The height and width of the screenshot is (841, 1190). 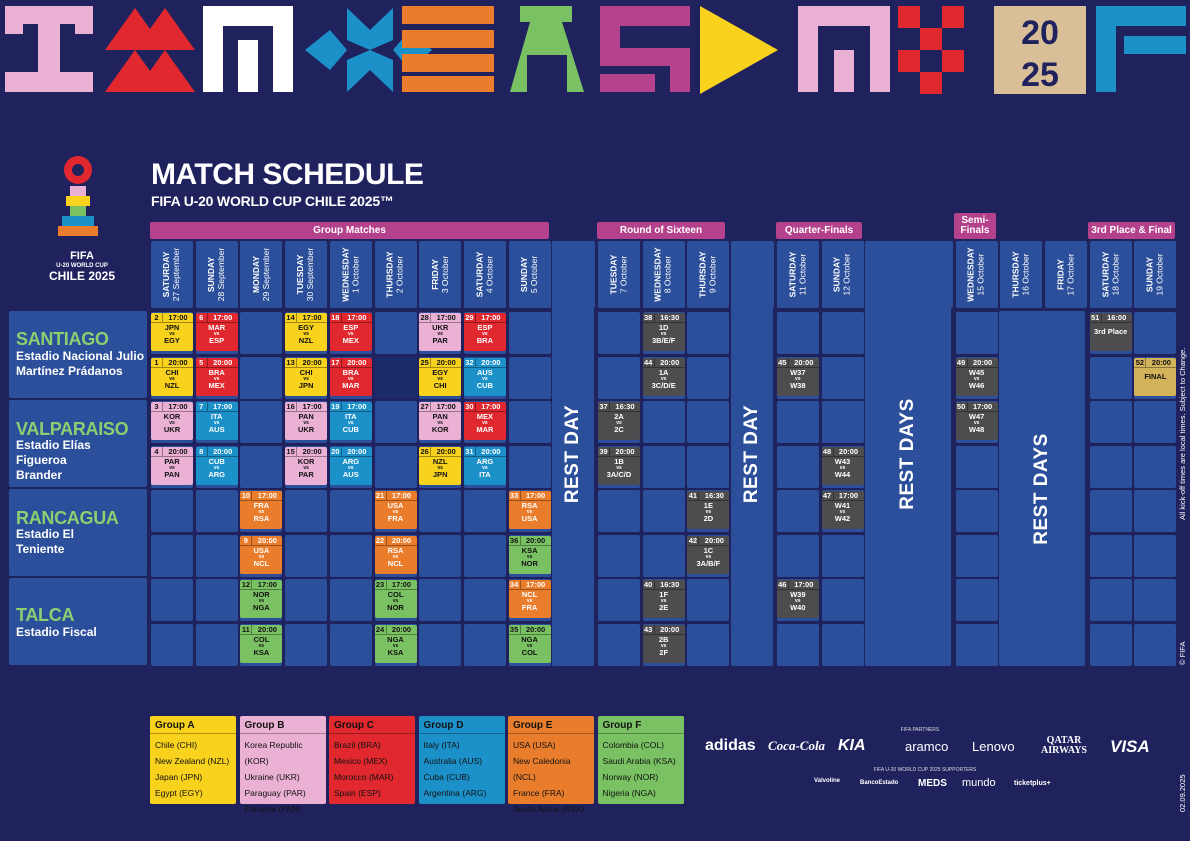 I want to click on stage-group-matches: Group Matches, so click(x=349, y=230).